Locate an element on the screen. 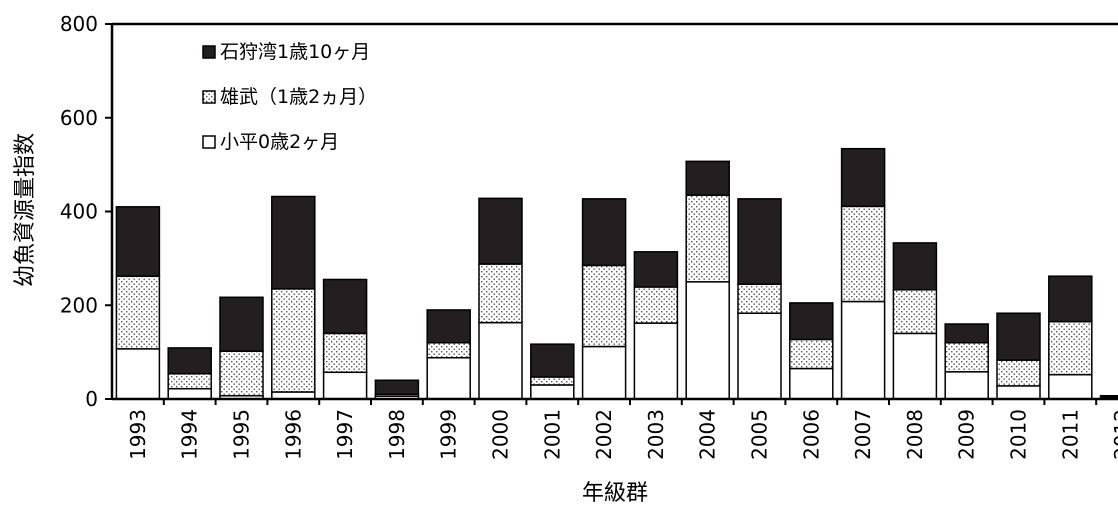 The image size is (1118, 510). x-tick-label: 1998 is located at coordinates (397, 434).